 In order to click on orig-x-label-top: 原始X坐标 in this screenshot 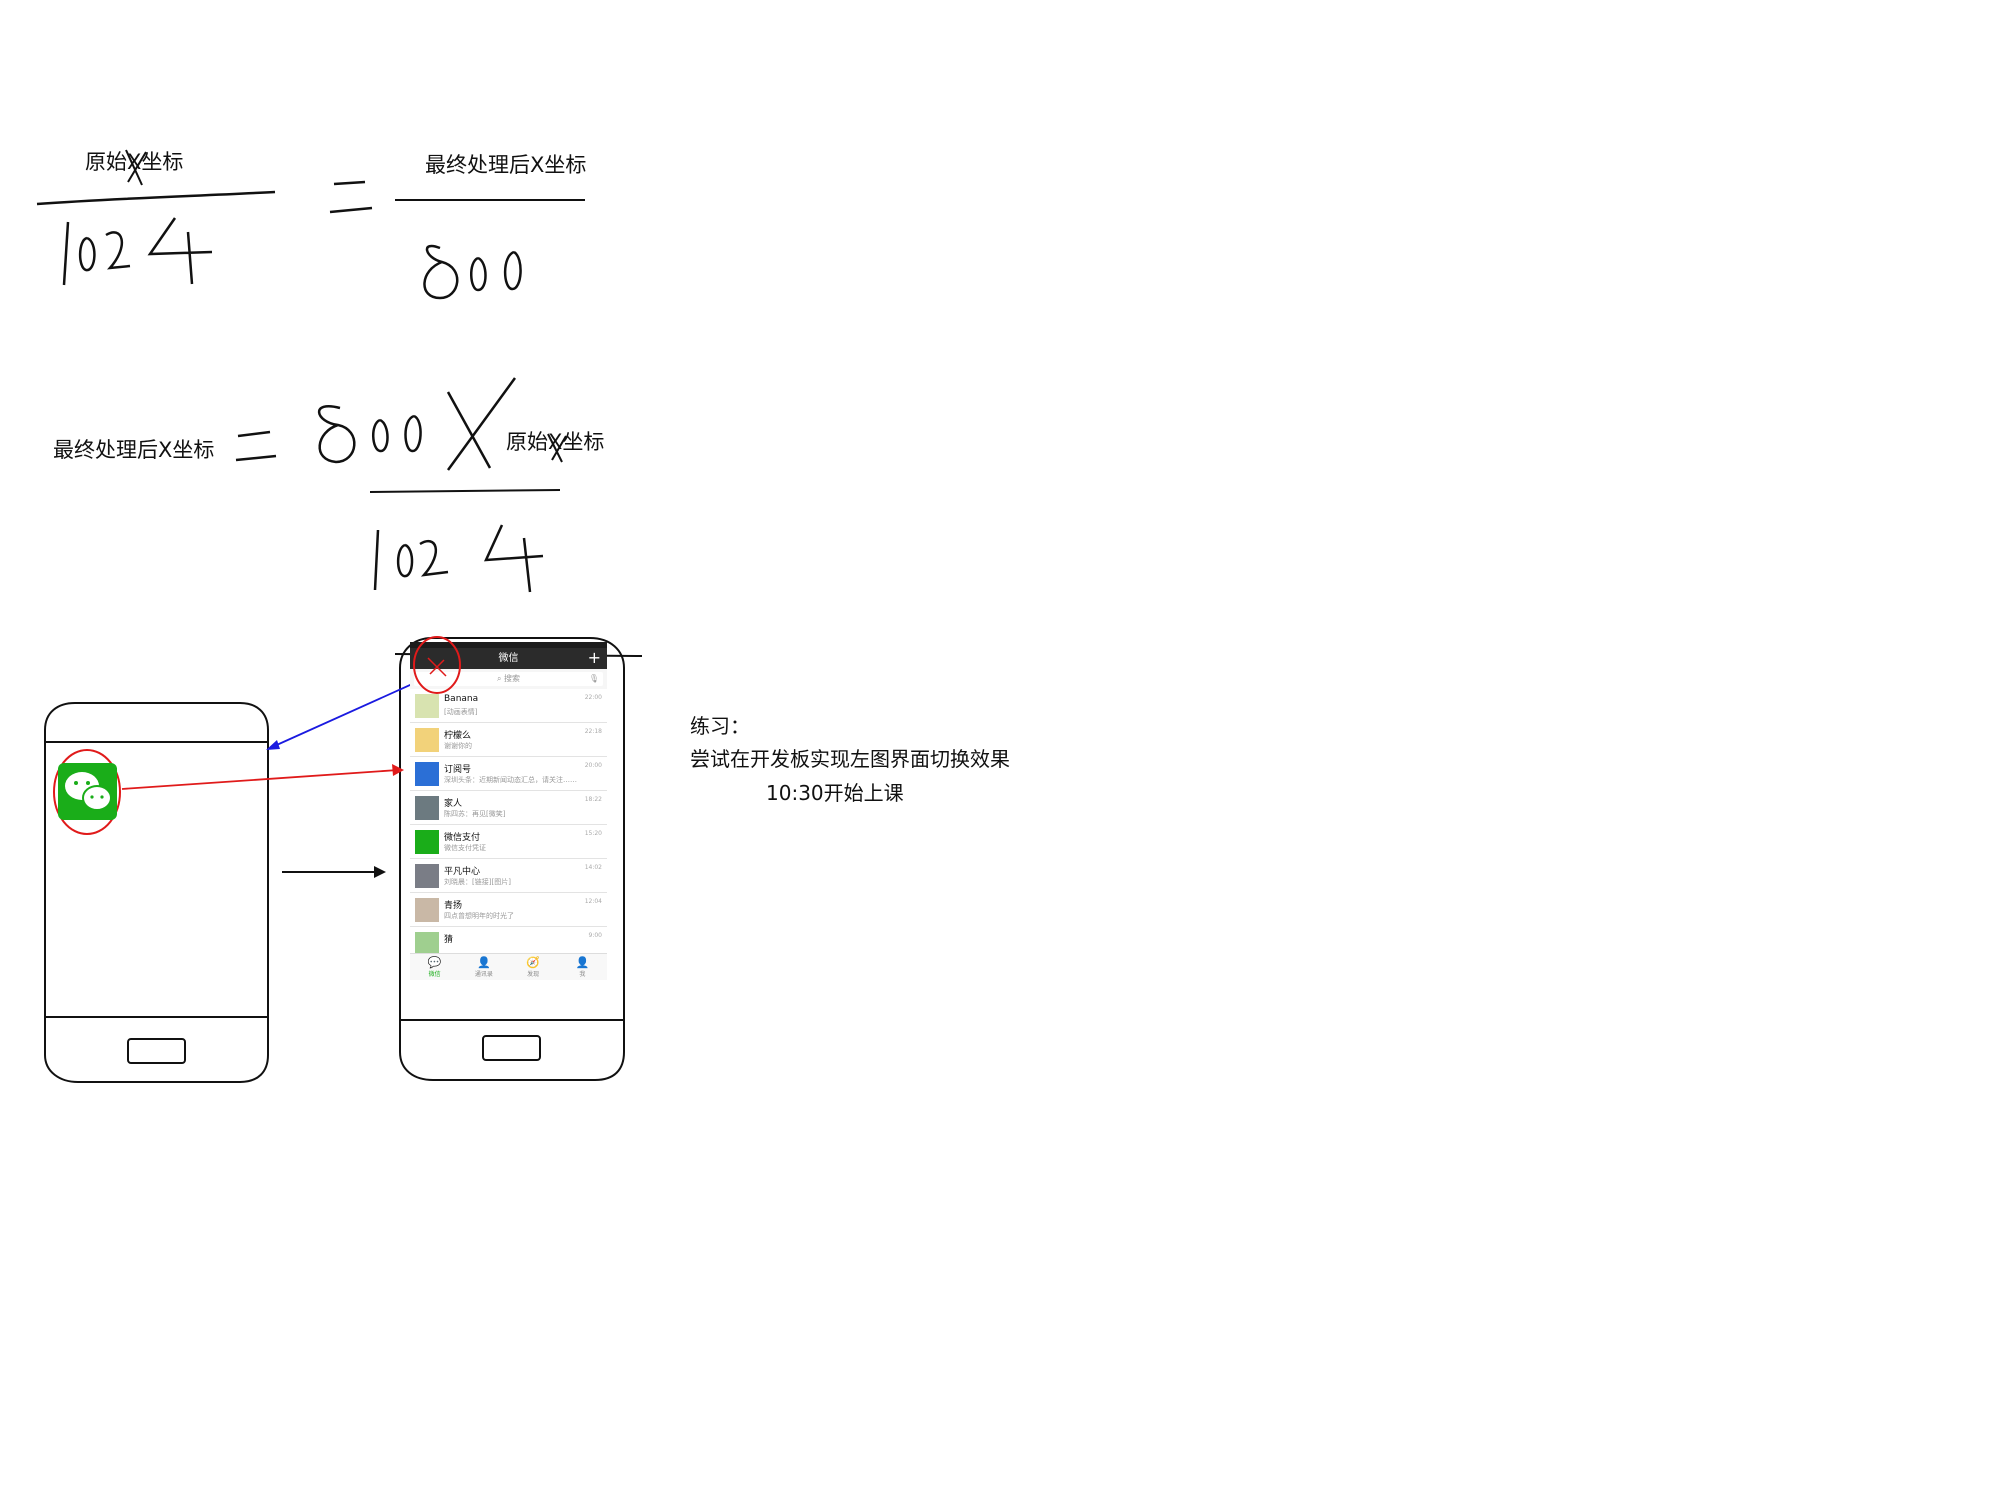, I will do `click(134, 162)`.